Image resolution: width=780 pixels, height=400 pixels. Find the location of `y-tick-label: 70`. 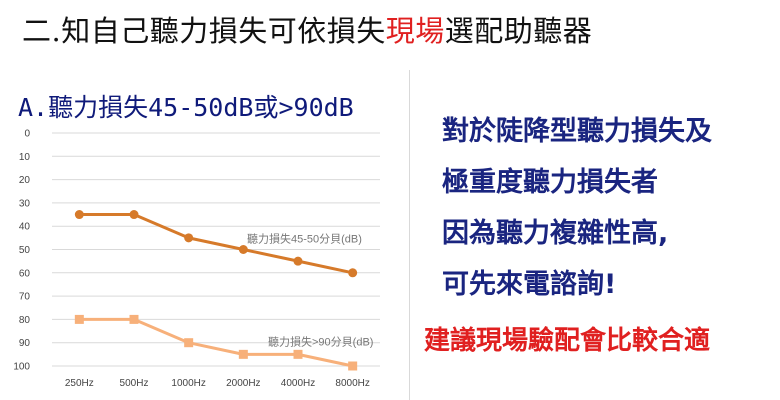

y-tick-label: 70 is located at coordinates (25, 297).